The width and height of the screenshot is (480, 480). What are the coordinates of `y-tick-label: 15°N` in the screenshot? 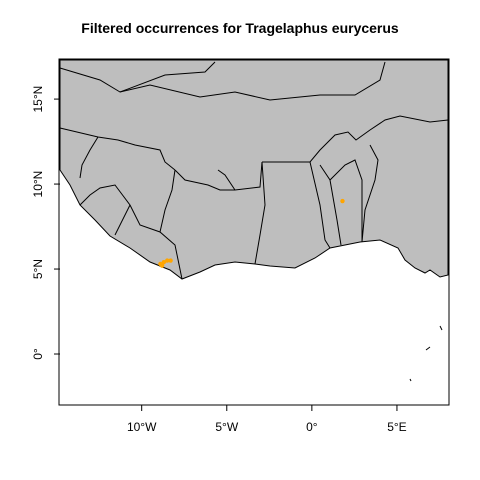 It's located at (38, 99).